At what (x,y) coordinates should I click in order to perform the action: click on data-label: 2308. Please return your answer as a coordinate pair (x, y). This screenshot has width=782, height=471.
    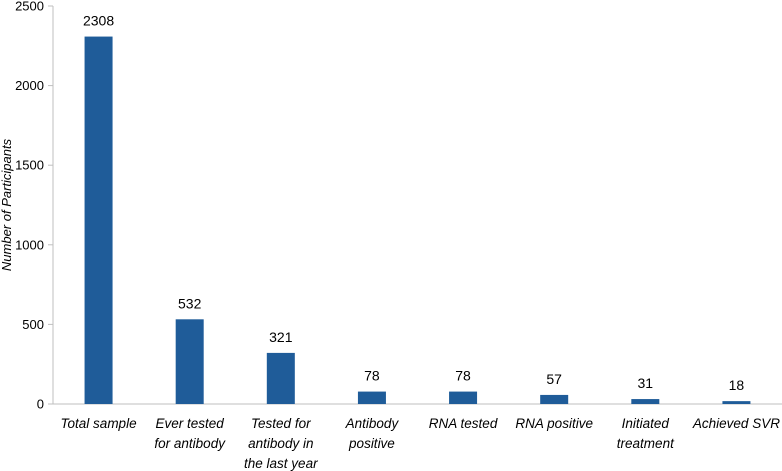
    Looking at the image, I should click on (98, 21).